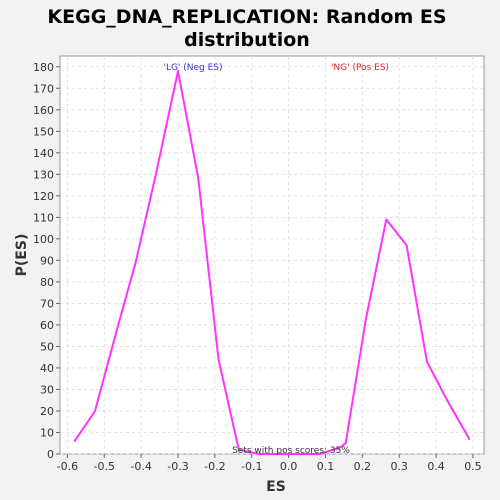 This screenshot has width=500, height=500. I want to click on y-tick-label: 80, so click(47, 282).